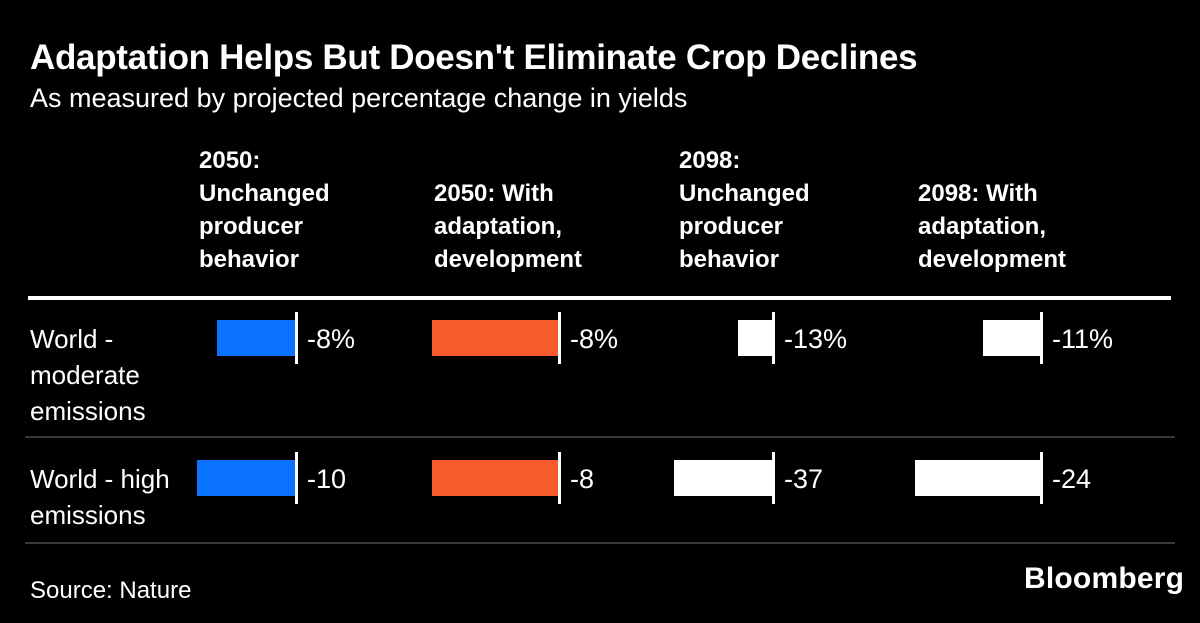 This screenshot has width=1200, height=623. Describe the element at coordinates (246, 478) in the screenshot. I see `bar-row2-col1` at that location.